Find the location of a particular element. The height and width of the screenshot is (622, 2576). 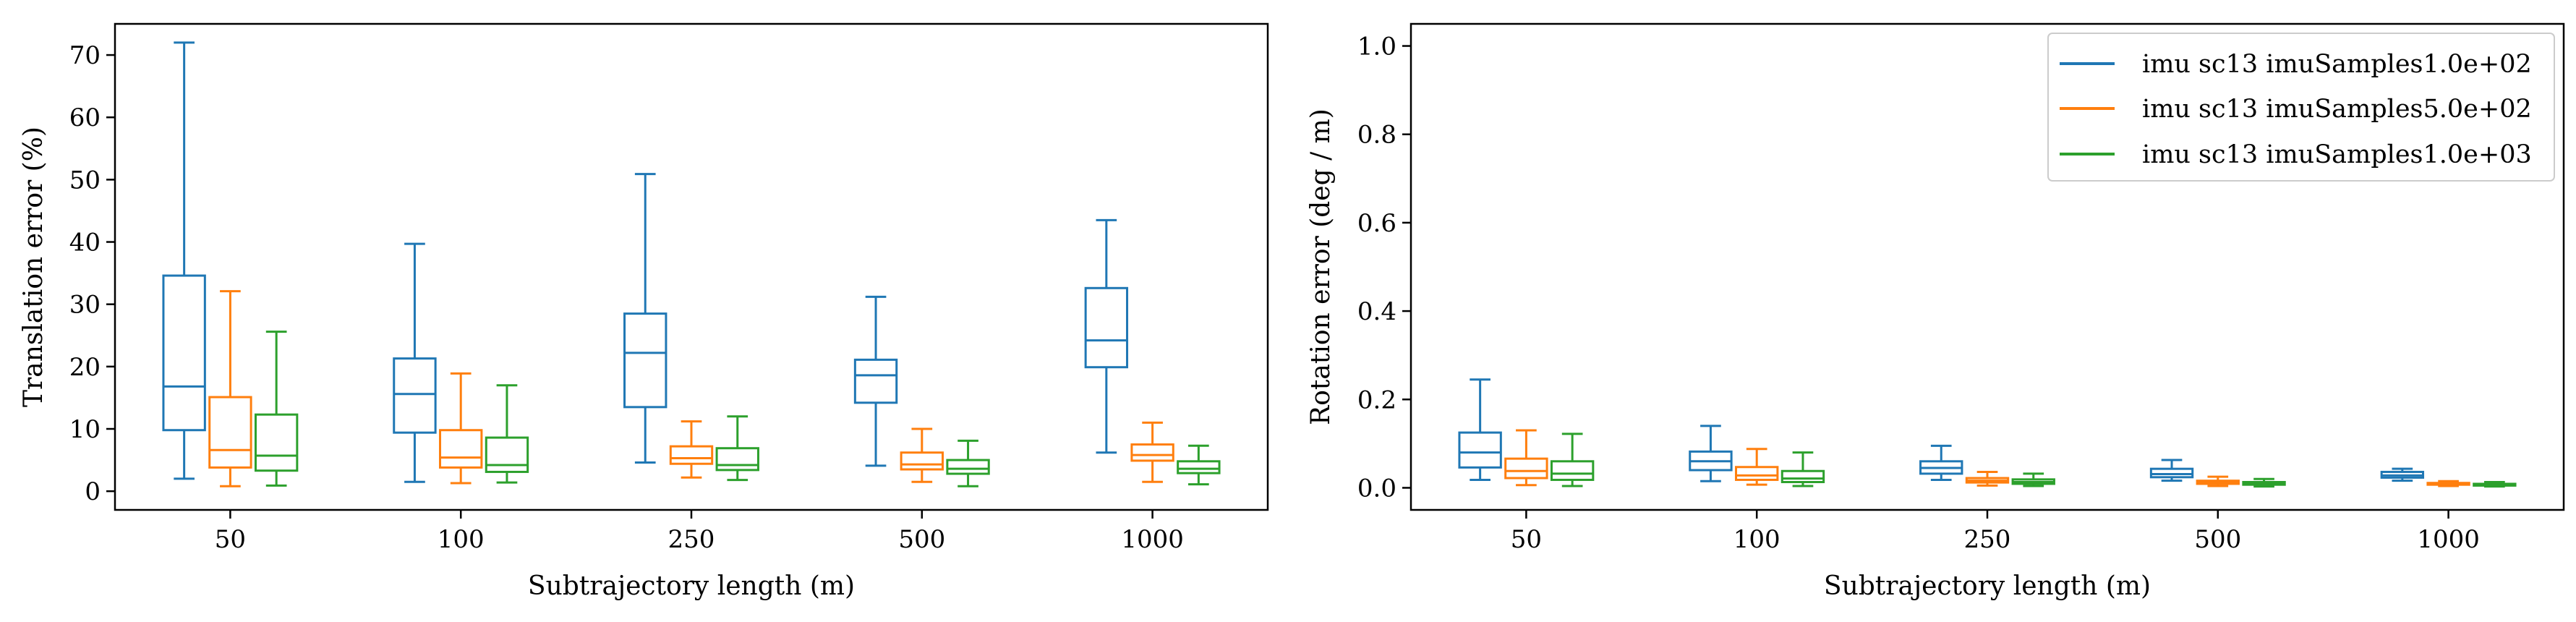

translation-x-axis: 50 100 250 500 1000 is located at coordinates (699, 532).